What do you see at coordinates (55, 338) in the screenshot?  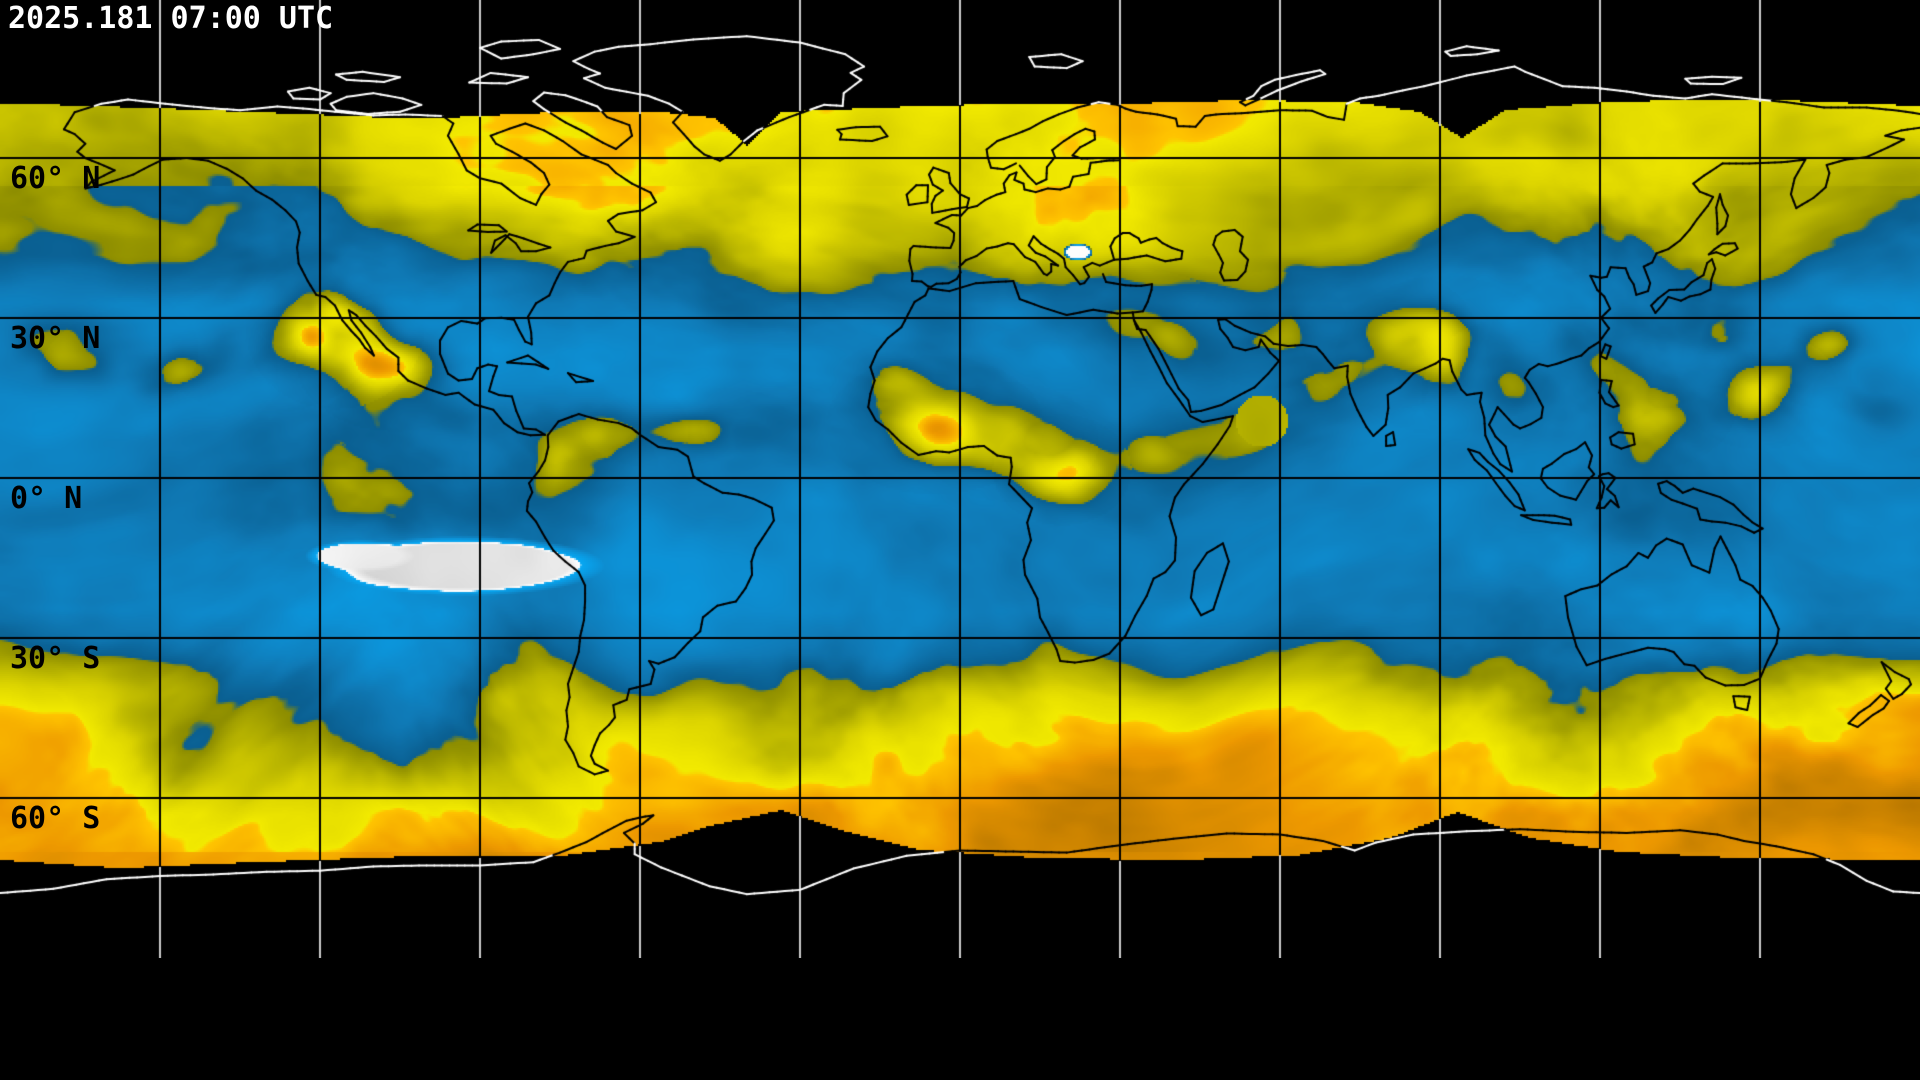 I see `latitude-label: 30° N` at bounding box center [55, 338].